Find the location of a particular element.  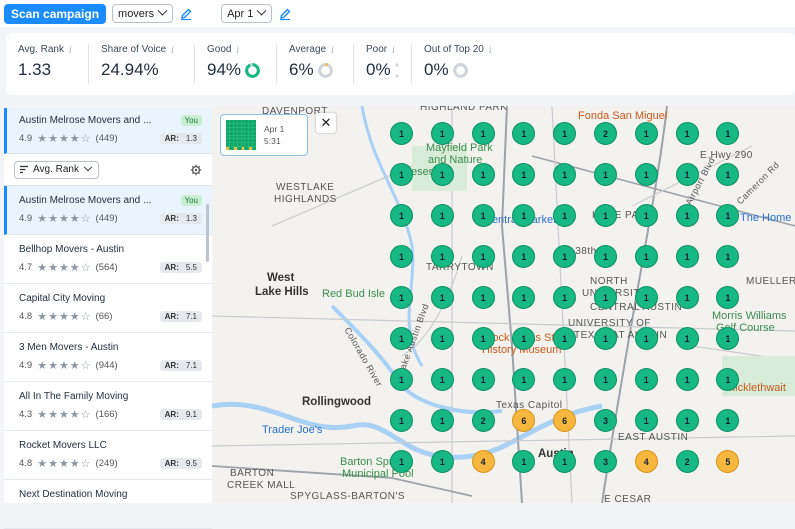

date-select: Apr 1 is located at coordinates (247, 13).